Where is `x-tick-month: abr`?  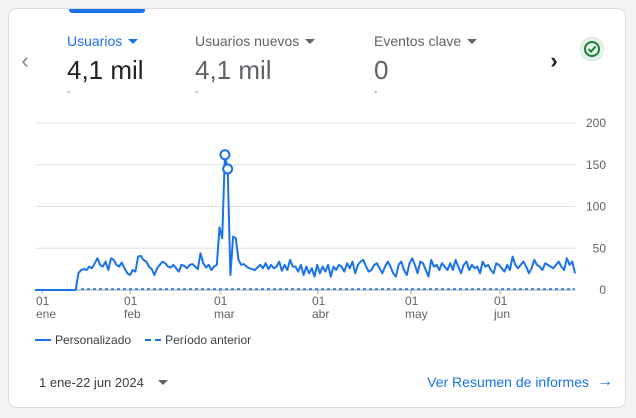
x-tick-month: abr is located at coordinates (320, 314).